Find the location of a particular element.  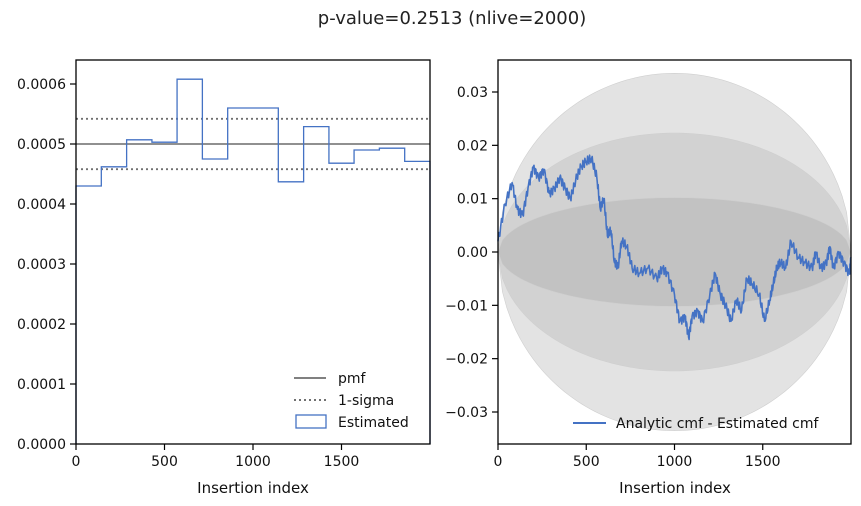

right-y-tick-label: −0.02 is located at coordinates (466, 360).